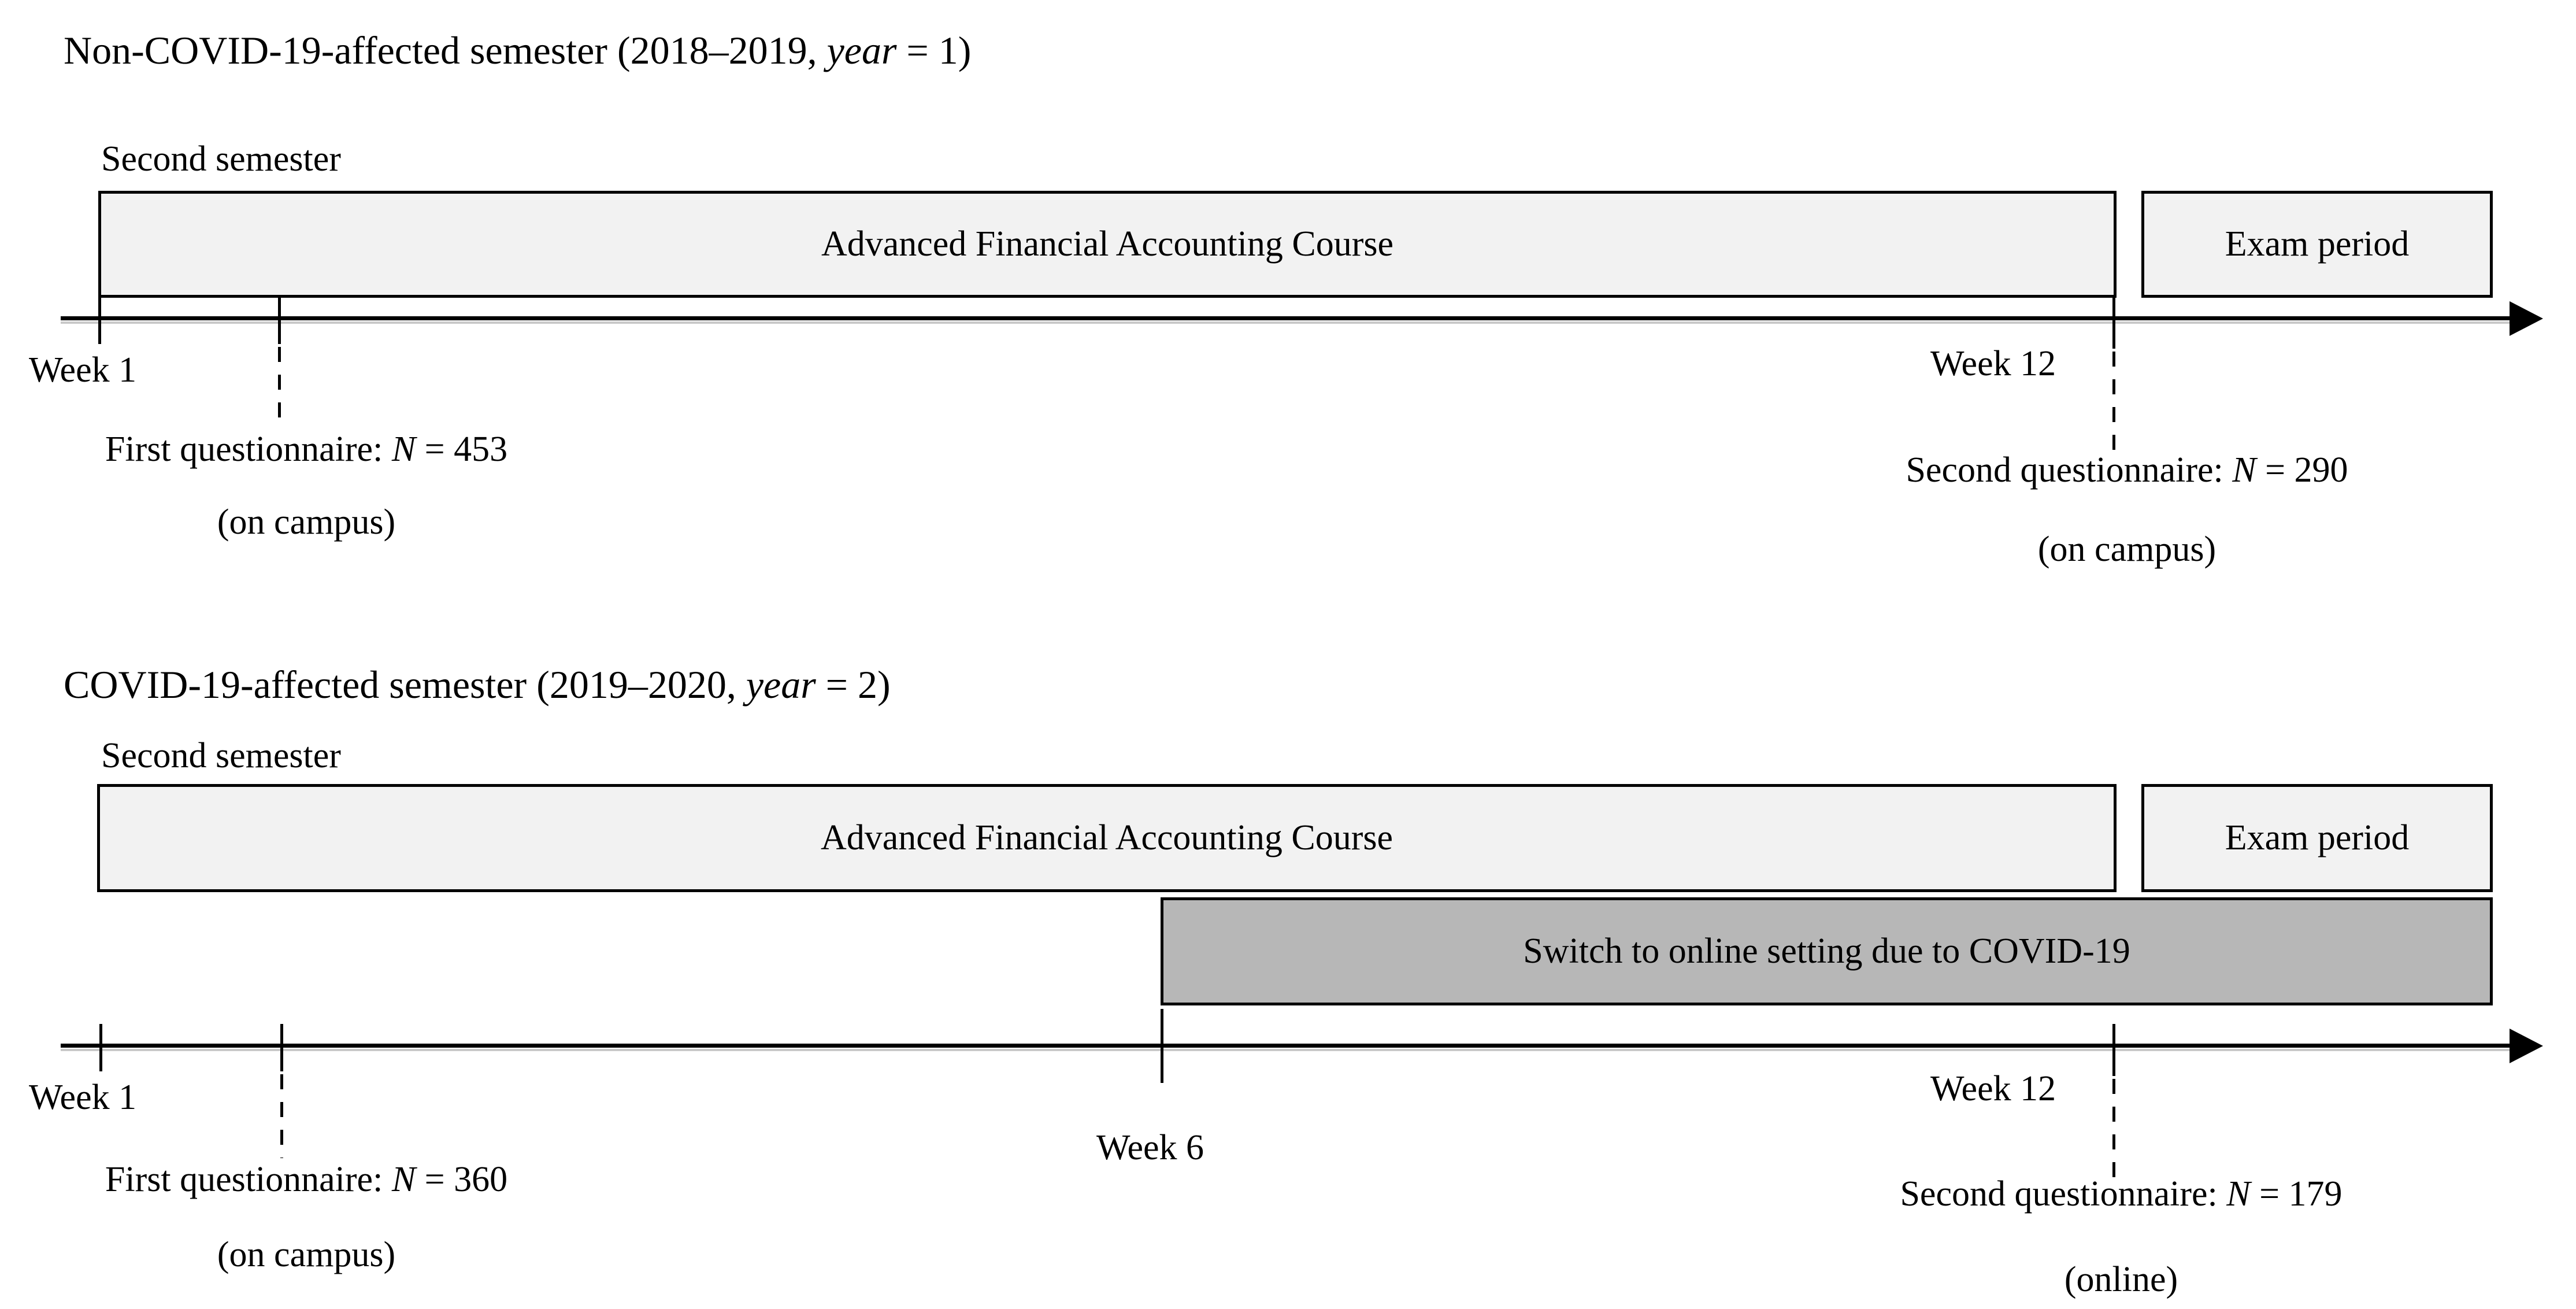  I want to click on q-suffix: = 453, so click(462, 449).